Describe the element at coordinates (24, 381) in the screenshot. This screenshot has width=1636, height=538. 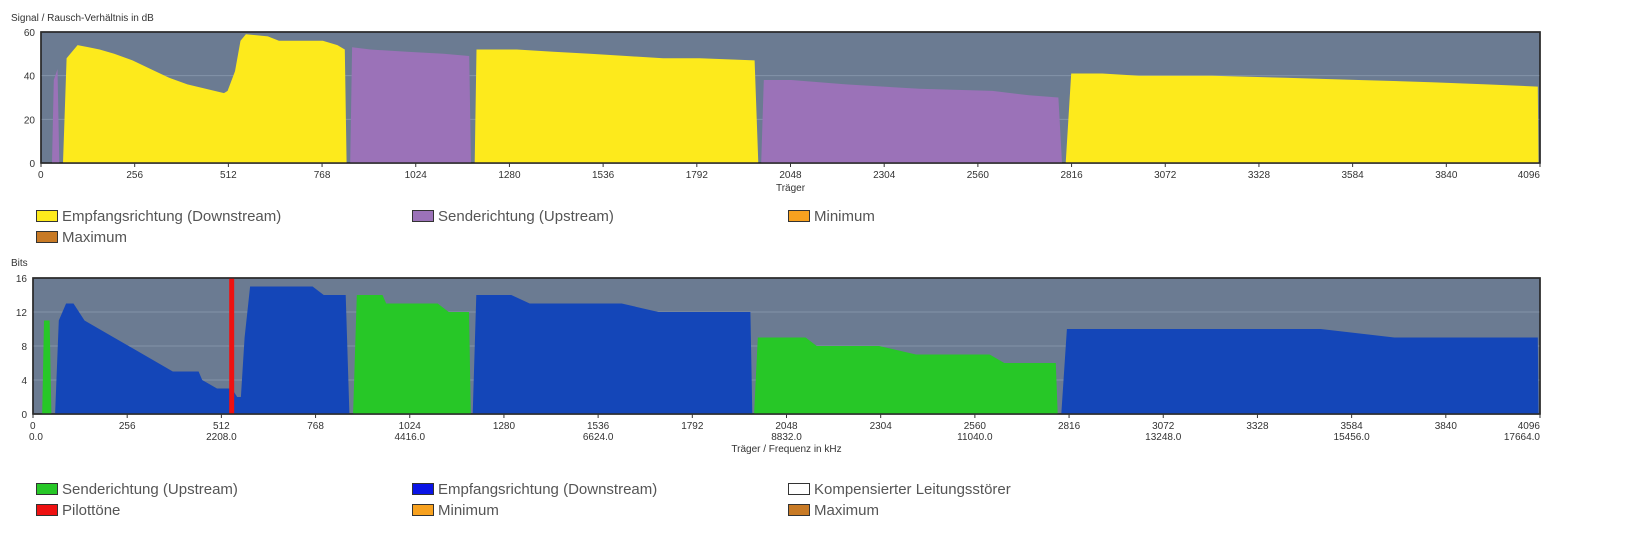
I see `y-tick-label: 4` at that location.